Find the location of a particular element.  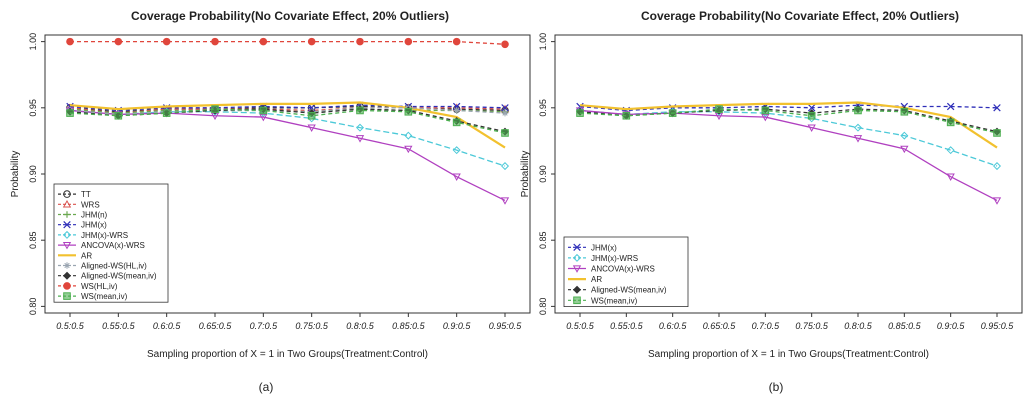

legend-box-b is located at coordinates (626, 271).